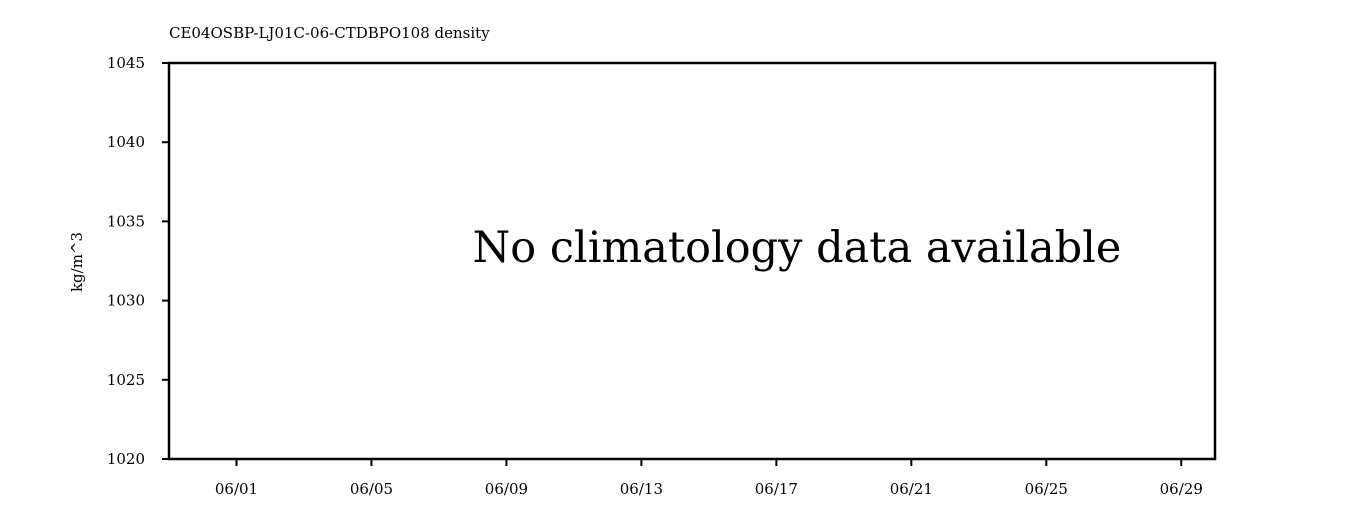  Describe the element at coordinates (797, 248) in the screenshot. I see `no-data-annotation: No climatology data available` at that location.